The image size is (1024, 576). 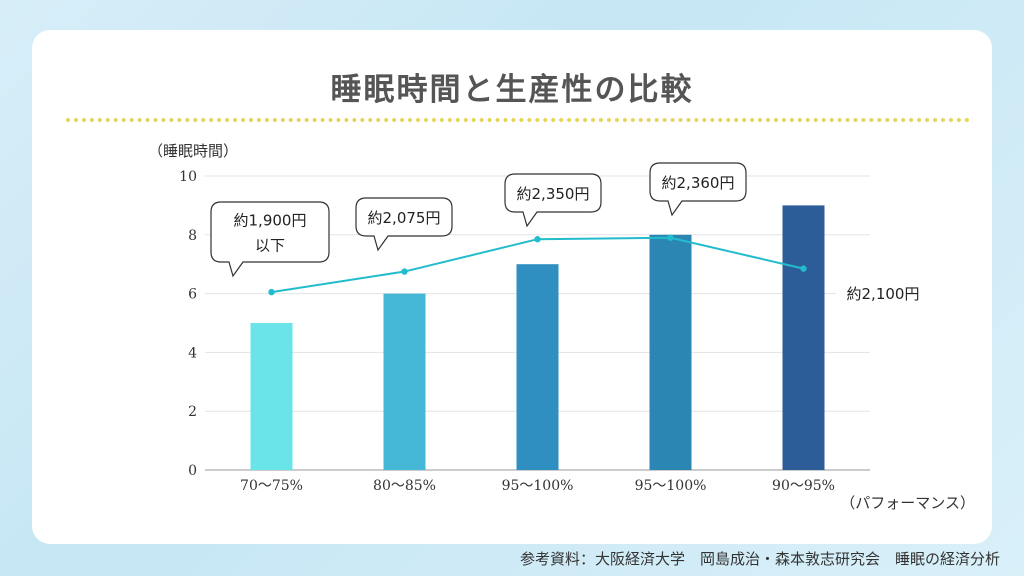 What do you see at coordinates (518, 120) in the screenshot?
I see `title-divider` at bounding box center [518, 120].